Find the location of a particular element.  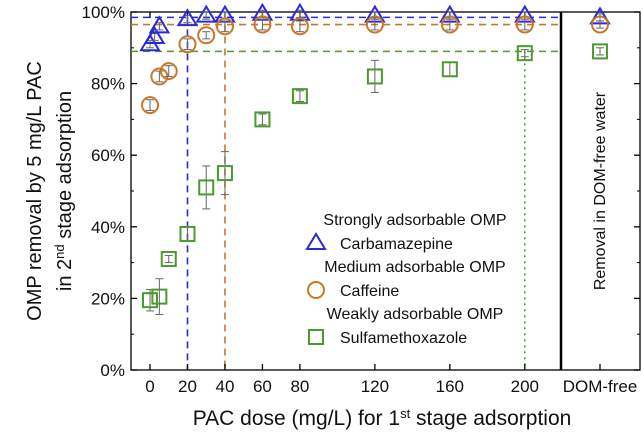

legend-series-label: Caffeine is located at coordinates (369, 291).